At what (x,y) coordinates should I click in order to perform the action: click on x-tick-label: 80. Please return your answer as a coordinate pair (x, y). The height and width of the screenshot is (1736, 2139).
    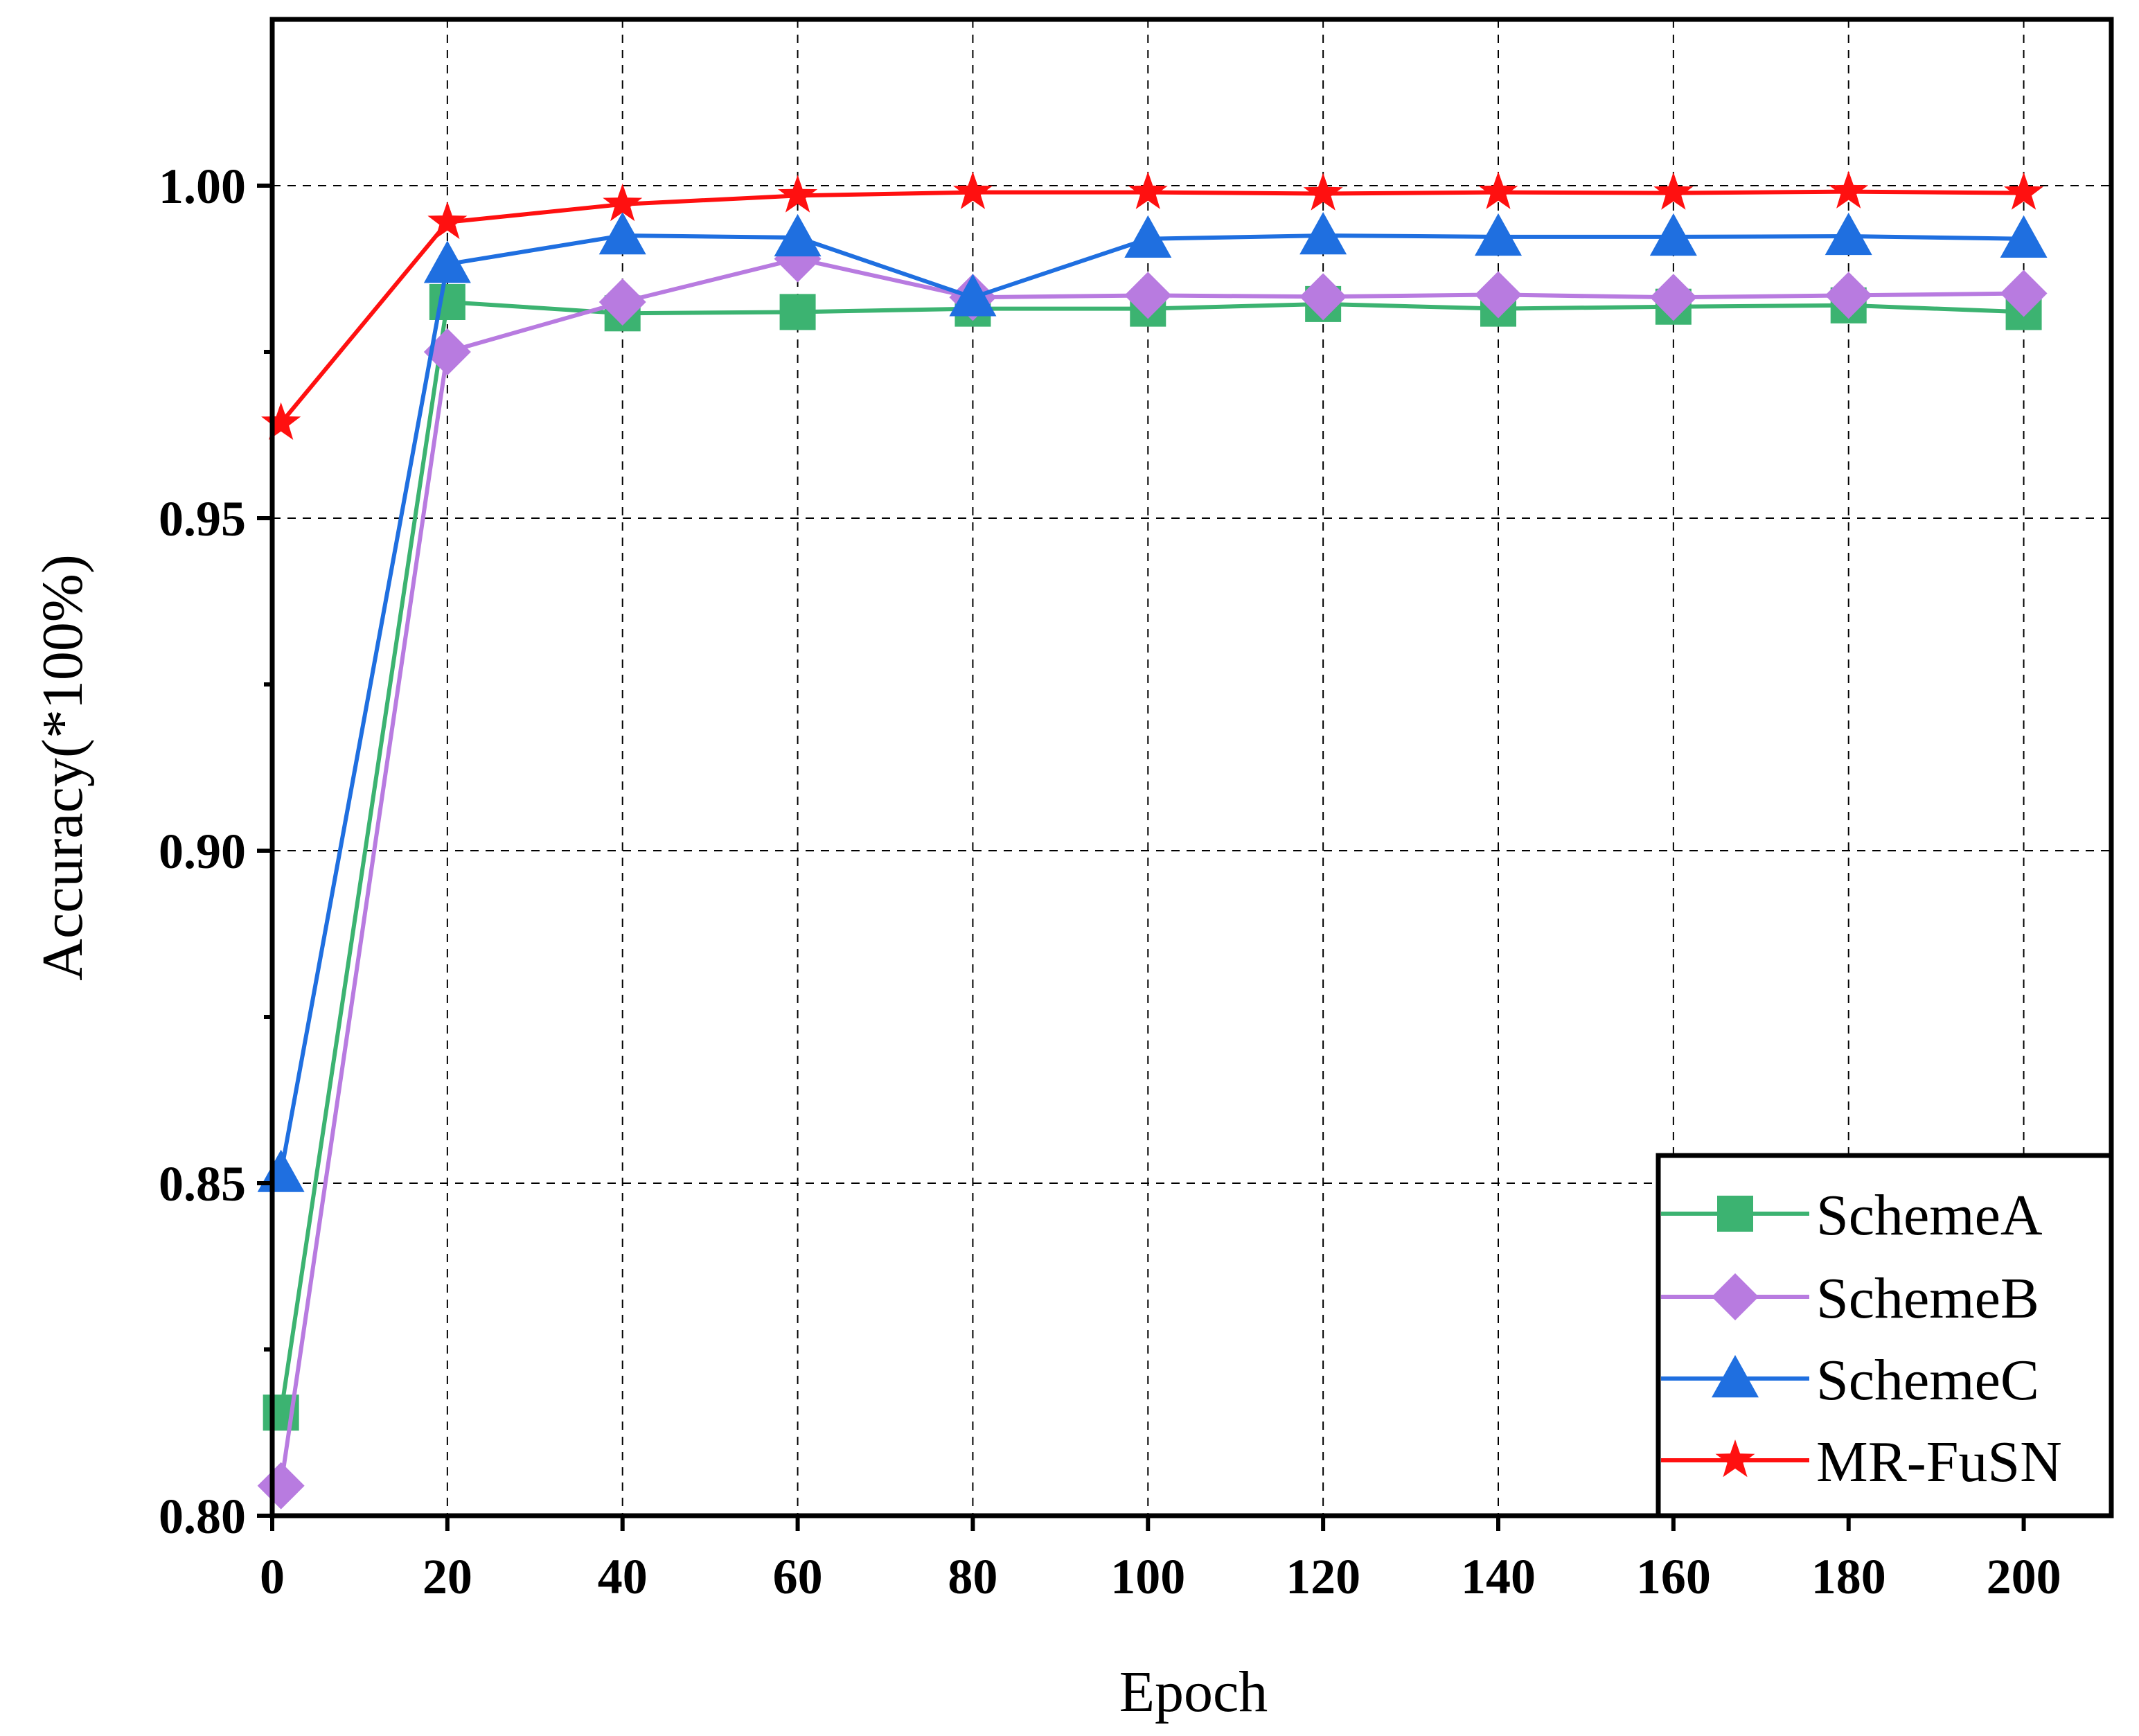
    Looking at the image, I should click on (973, 1576).